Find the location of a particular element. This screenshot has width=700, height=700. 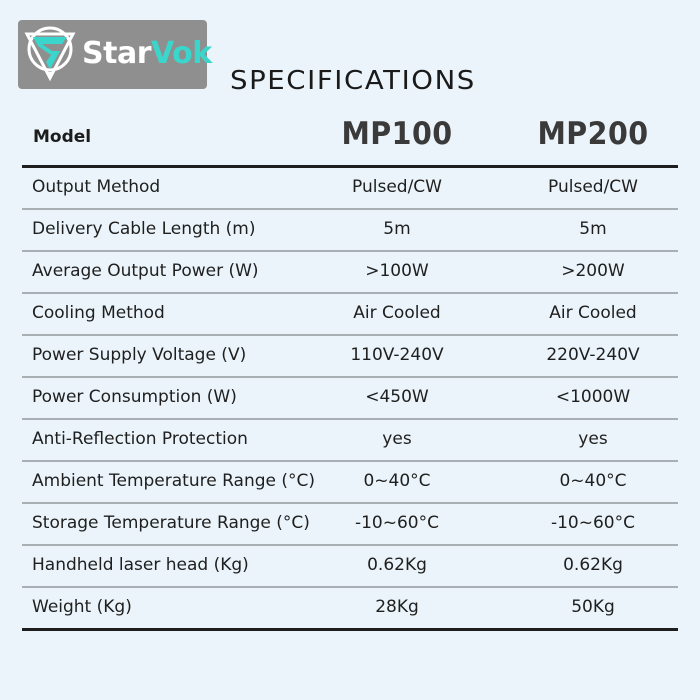

row-label: Output Method is located at coordinates (96, 187).